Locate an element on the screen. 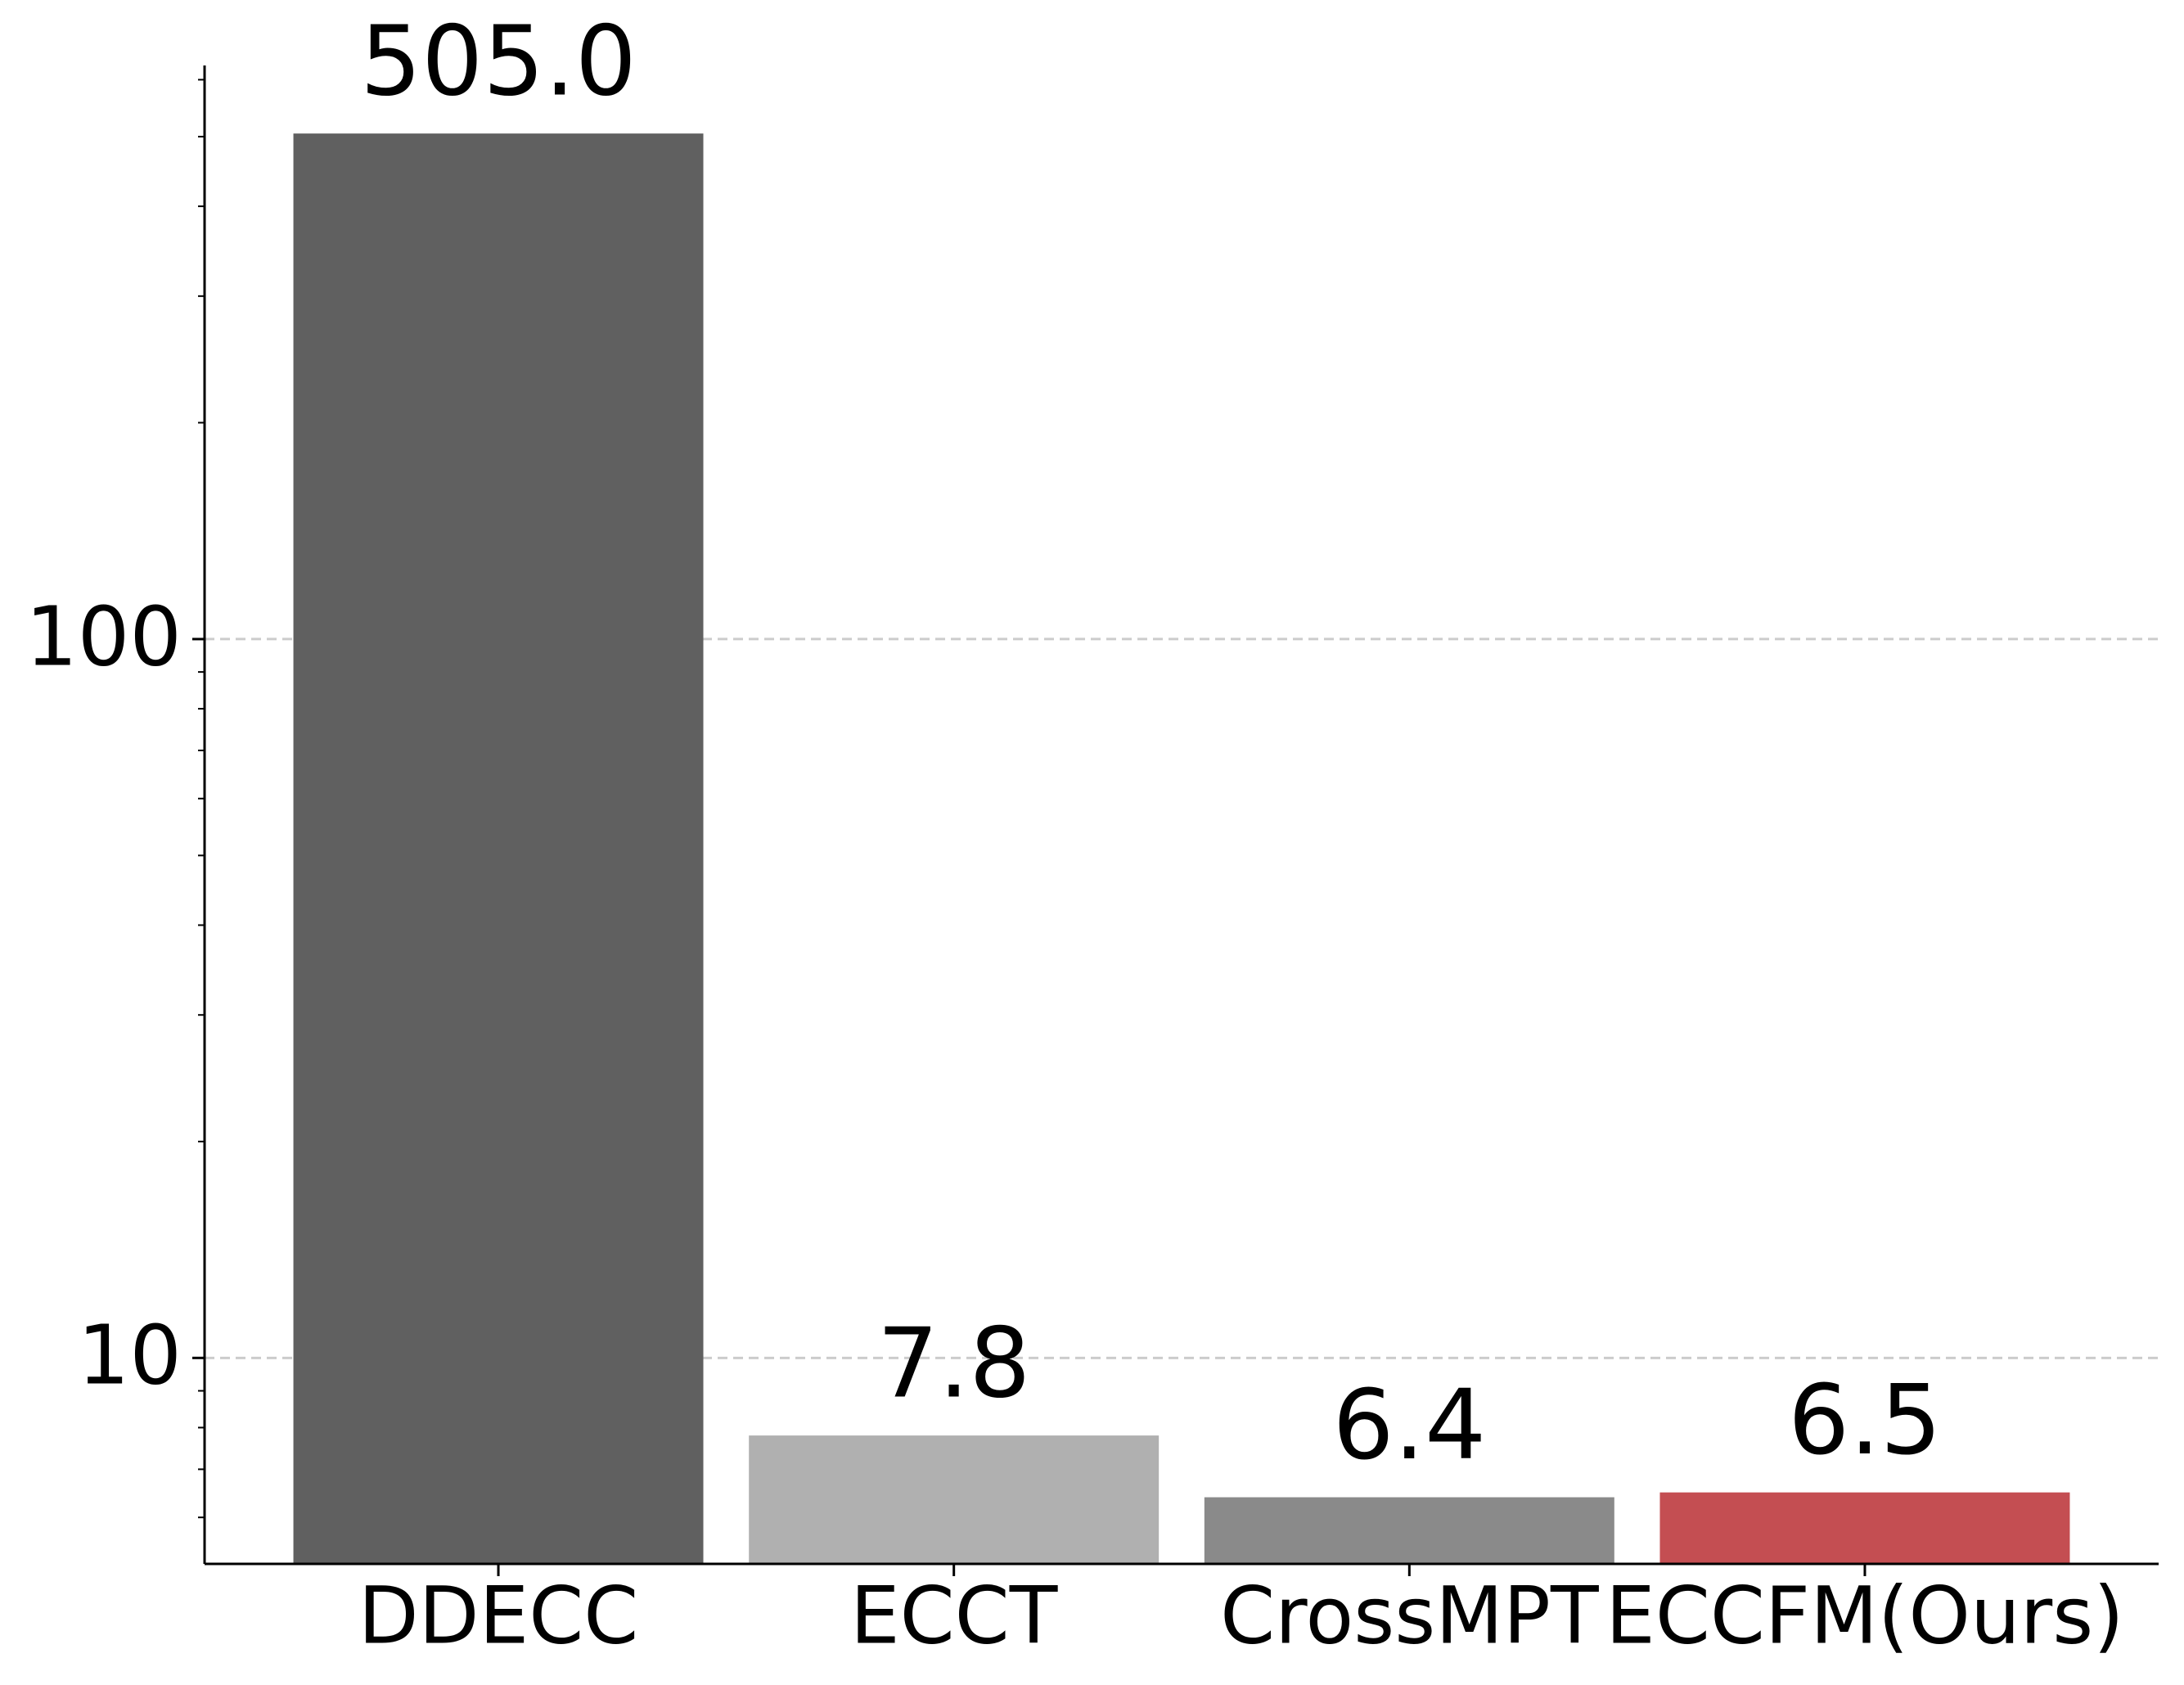  y-tick-label: 100 is located at coordinates (104, 636).